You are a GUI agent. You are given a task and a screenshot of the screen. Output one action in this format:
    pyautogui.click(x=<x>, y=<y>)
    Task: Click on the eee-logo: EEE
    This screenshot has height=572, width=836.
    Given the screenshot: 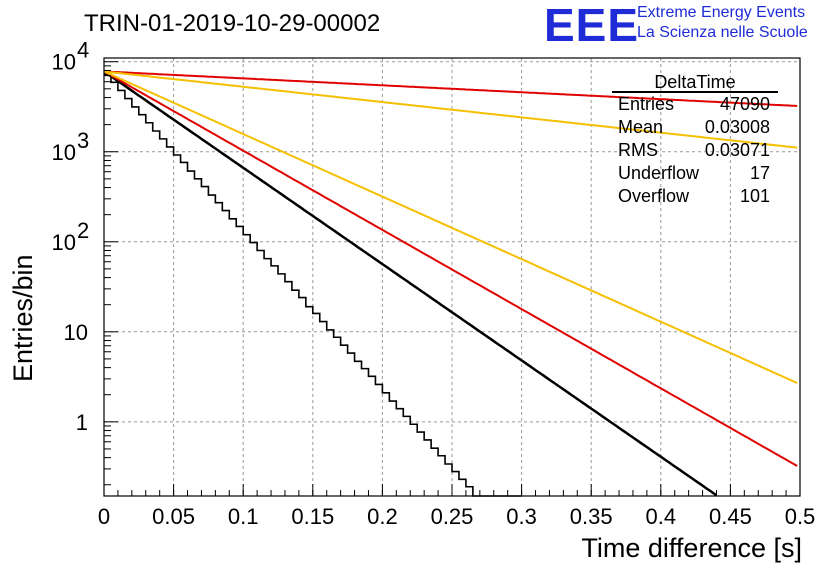 What is the action you would take?
    pyautogui.click(x=592, y=25)
    